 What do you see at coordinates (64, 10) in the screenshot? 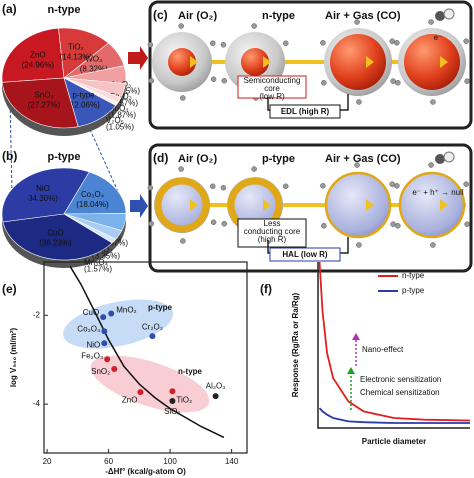
I see `pie-title: n-type` at bounding box center [64, 10].